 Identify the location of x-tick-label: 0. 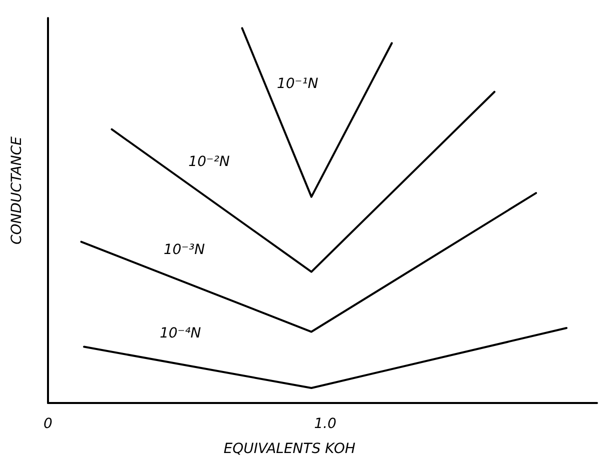
(48, 424).